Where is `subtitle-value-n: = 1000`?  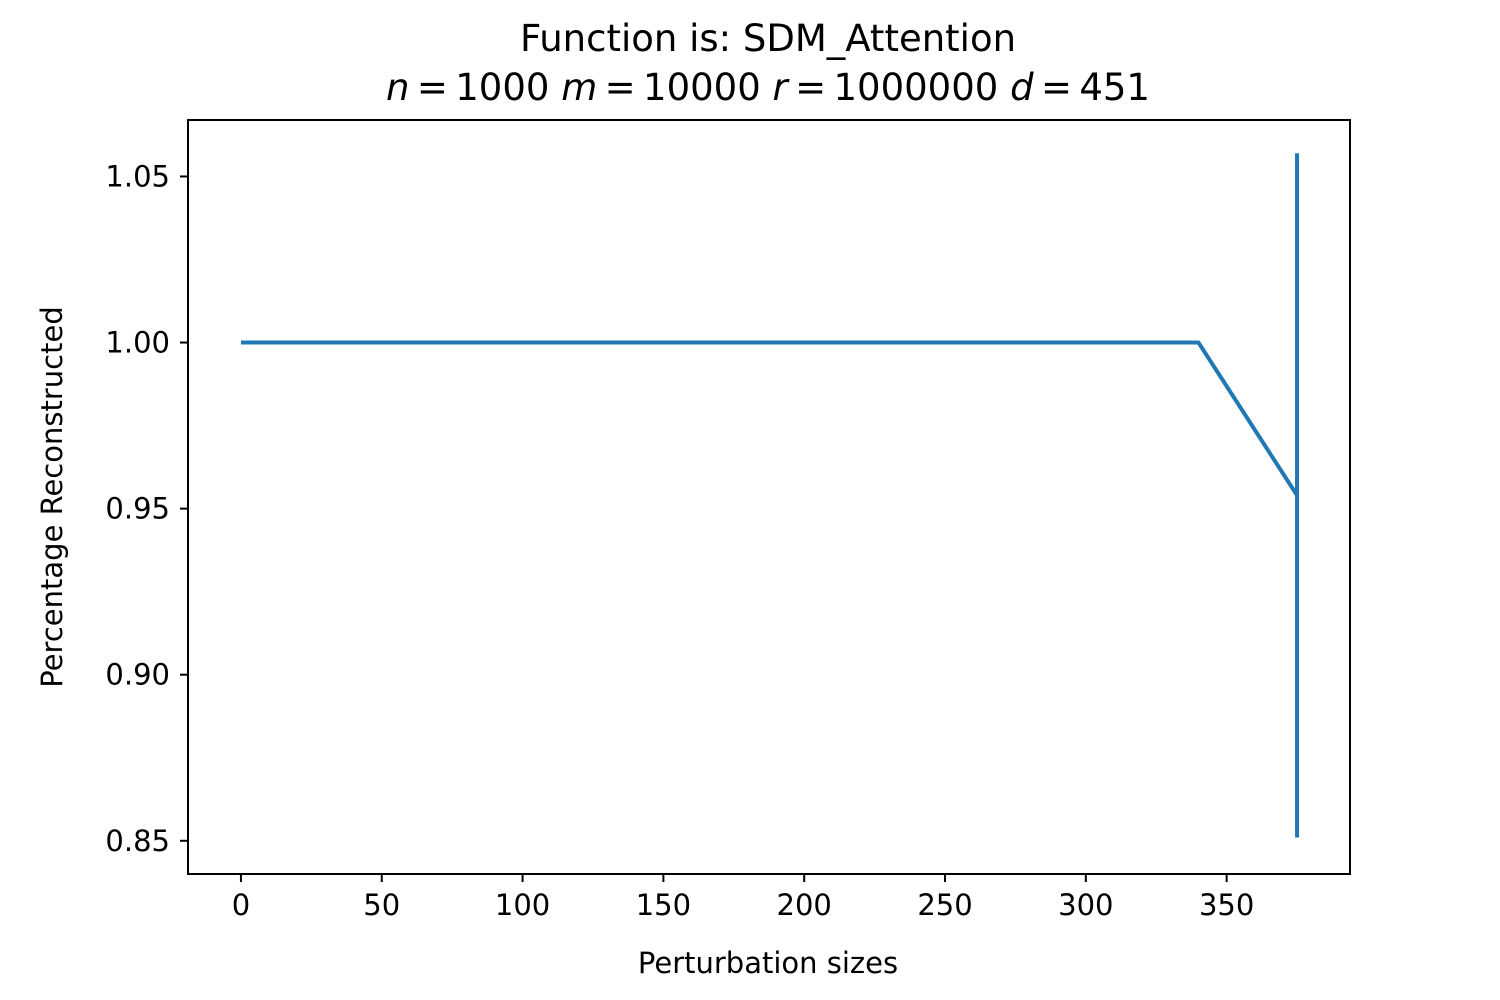 subtitle-value-n: = 1000 is located at coordinates (479, 87).